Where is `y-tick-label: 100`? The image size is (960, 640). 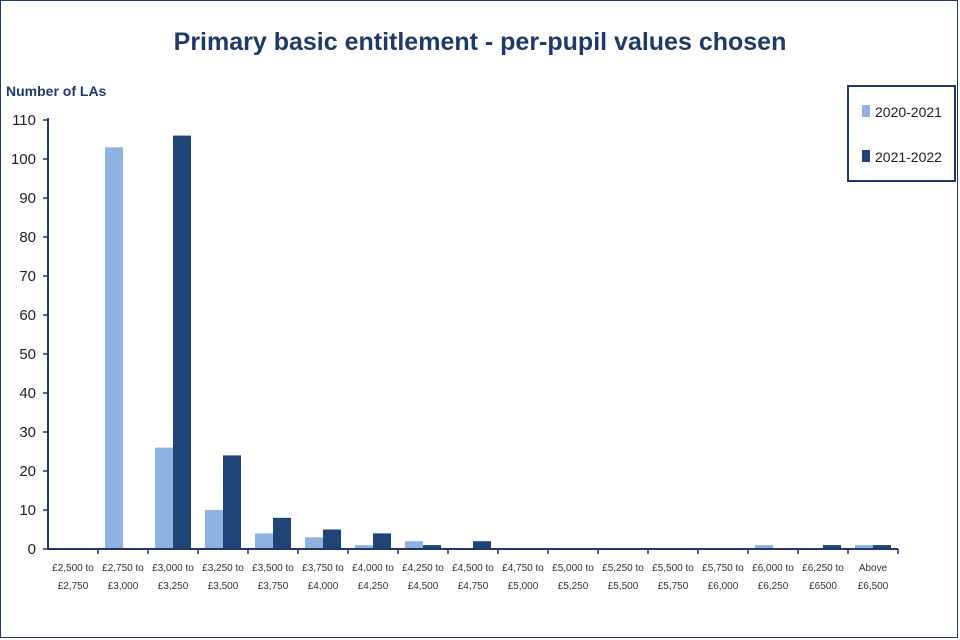
y-tick-label: 100 is located at coordinates (23, 159).